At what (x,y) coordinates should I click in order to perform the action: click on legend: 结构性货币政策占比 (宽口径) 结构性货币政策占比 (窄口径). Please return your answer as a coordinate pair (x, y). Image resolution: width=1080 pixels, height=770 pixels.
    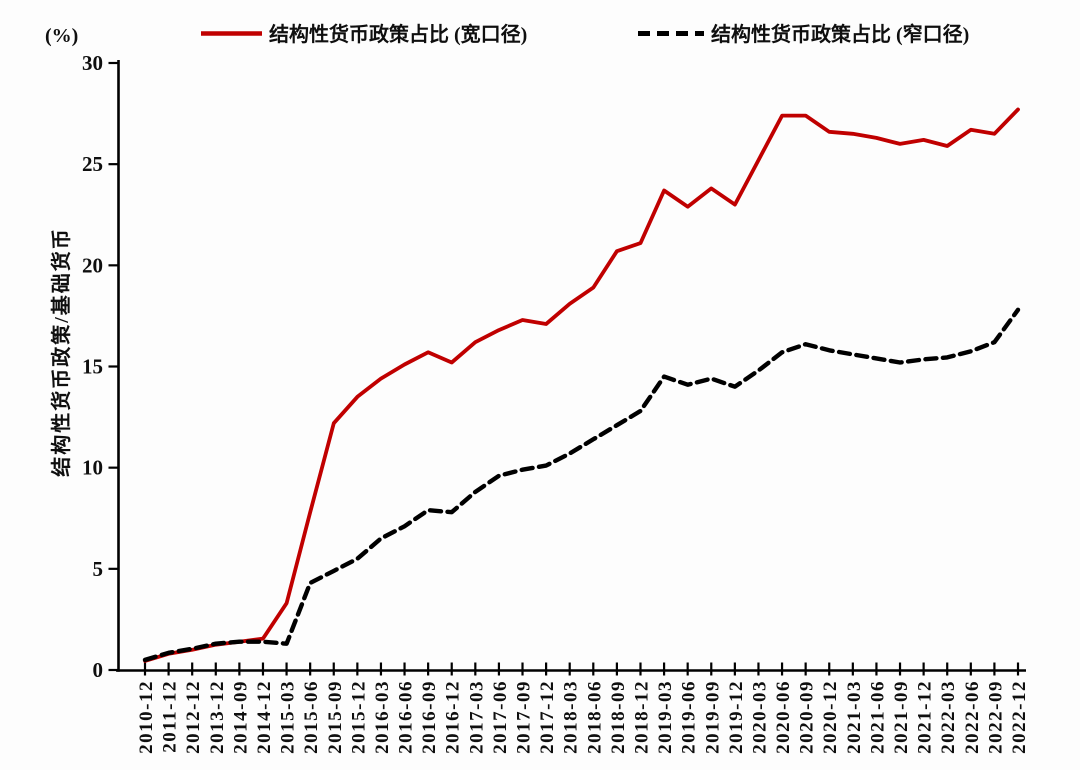
    Looking at the image, I should click on (585, 34).